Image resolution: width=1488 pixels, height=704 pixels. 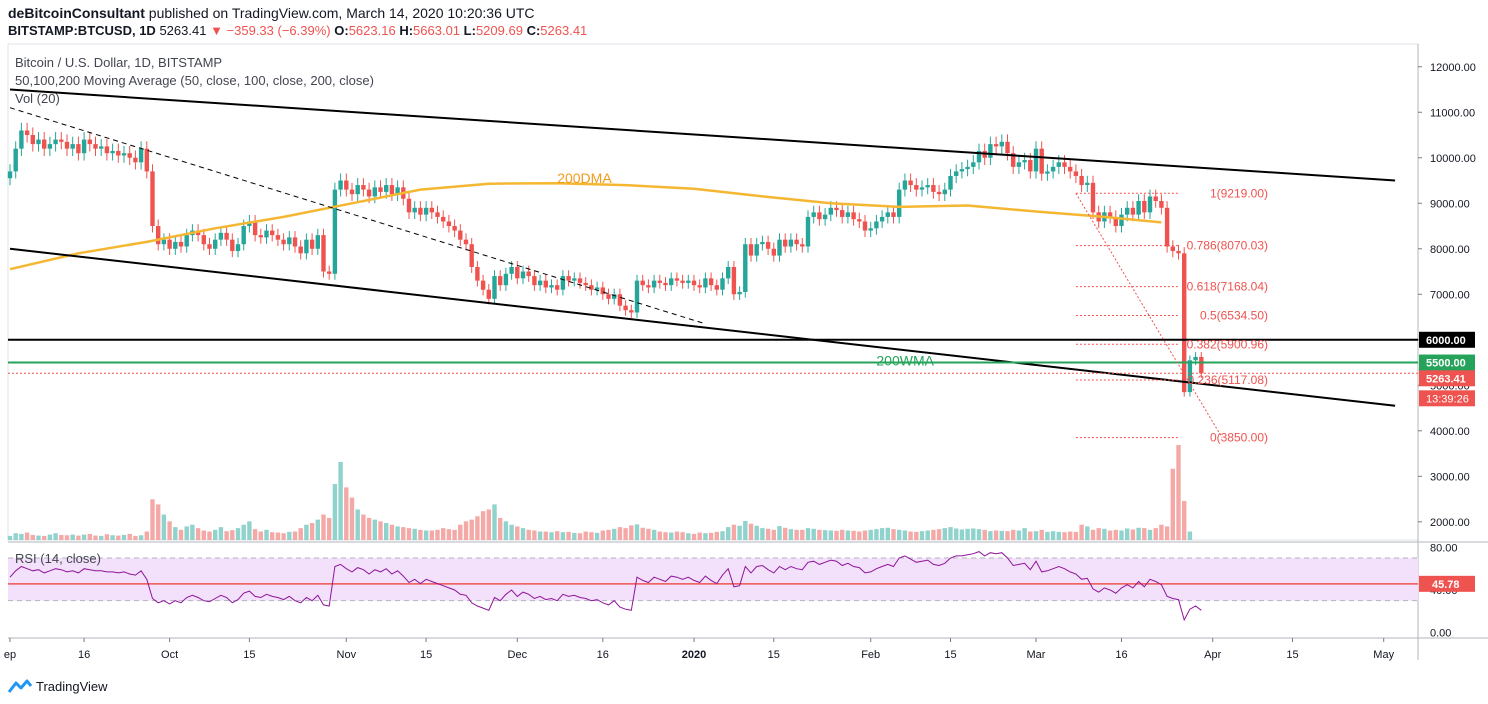 I want to click on tradingview-footer: TradingView, so click(x=58, y=686).